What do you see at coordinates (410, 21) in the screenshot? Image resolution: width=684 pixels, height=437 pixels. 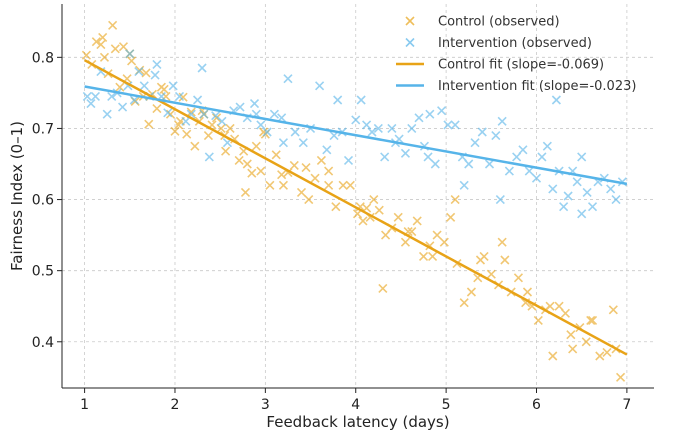 I see `legend-marker-control-observed` at bounding box center [410, 21].